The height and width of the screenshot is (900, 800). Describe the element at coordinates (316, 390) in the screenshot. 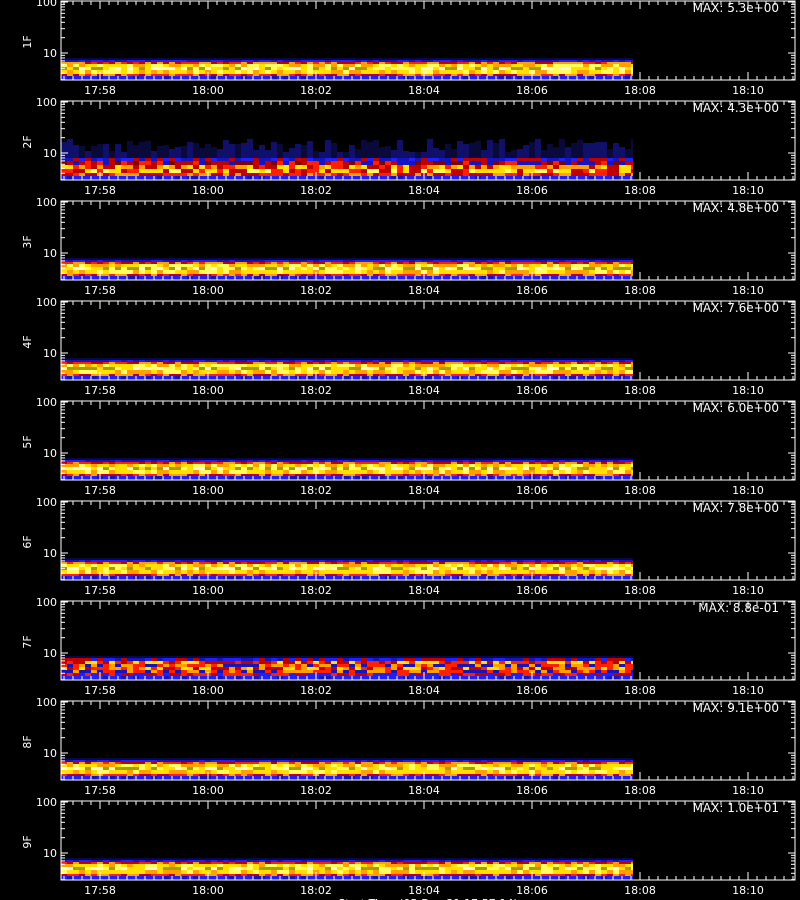

I see `x-tick-label: 18:02` at that location.